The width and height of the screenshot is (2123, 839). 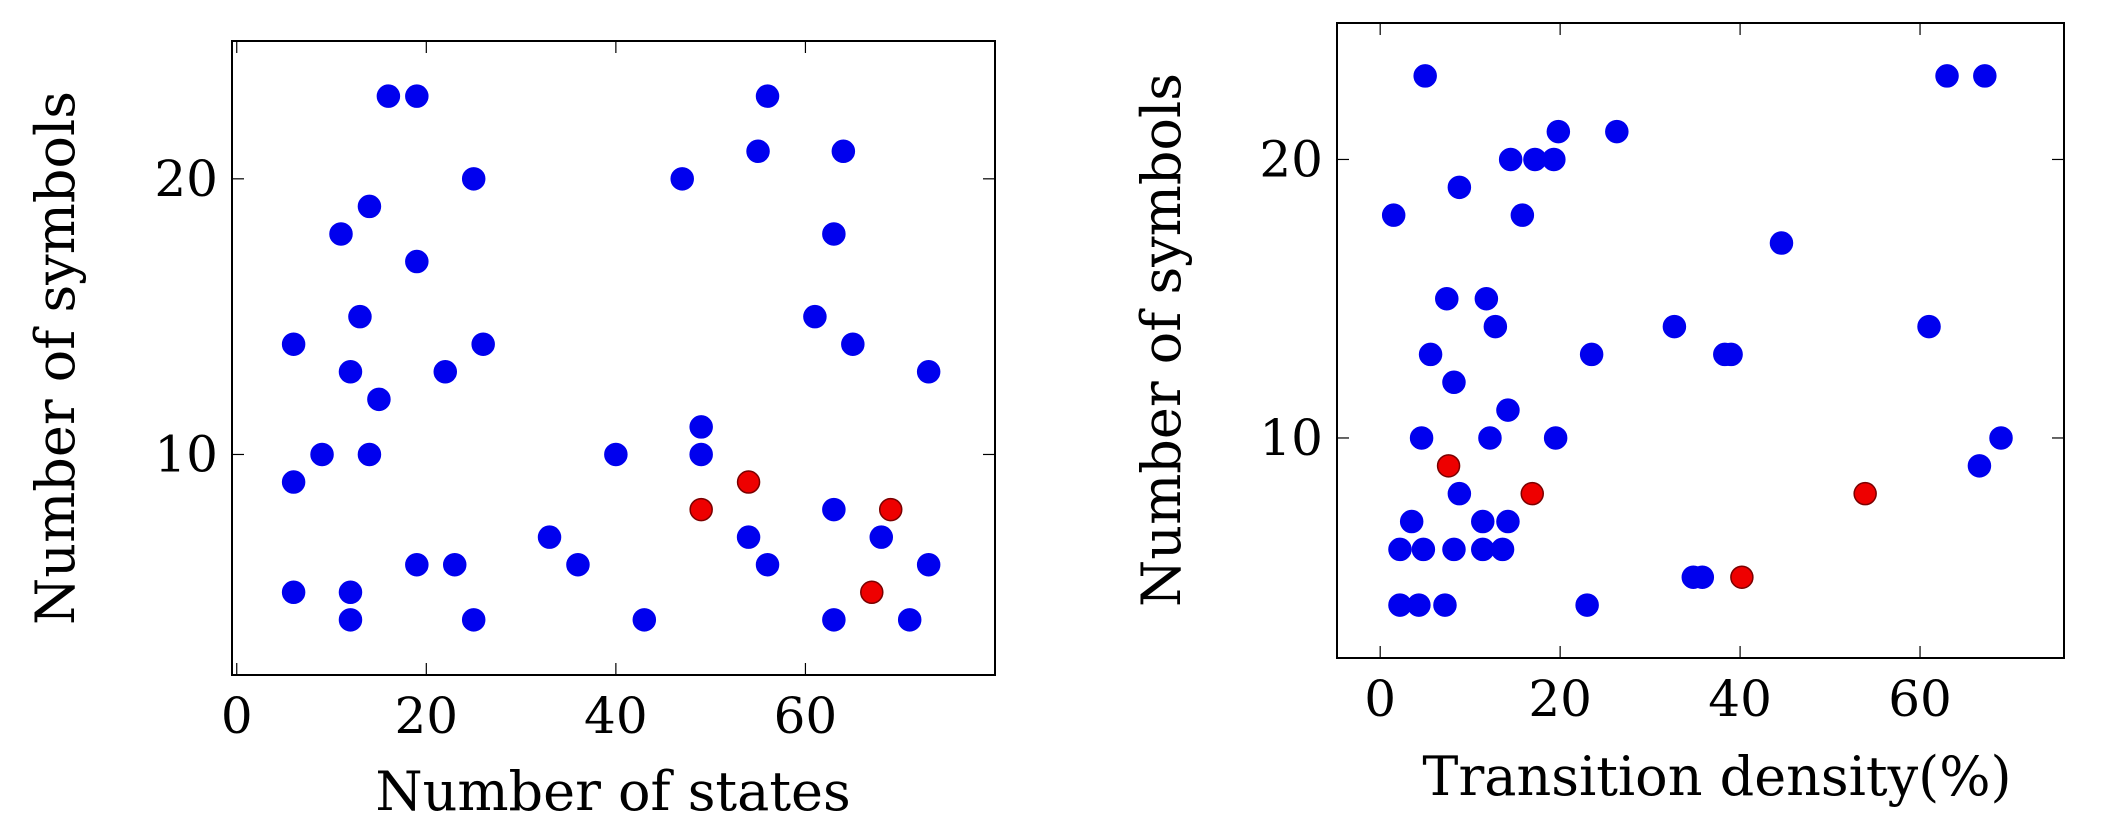 What do you see at coordinates (529, 716) in the screenshot?
I see `x-tick-labels: 0 20 40 60` at bounding box center [529, 716].